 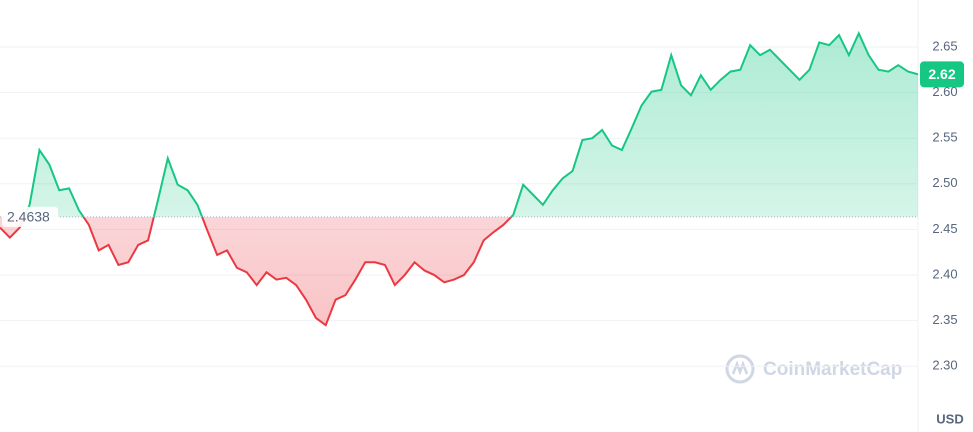 What do you see at coordinates (944, 182) in the screenshot?
I see `y-tick-label: 2.50` at bounding box center [944, 182].